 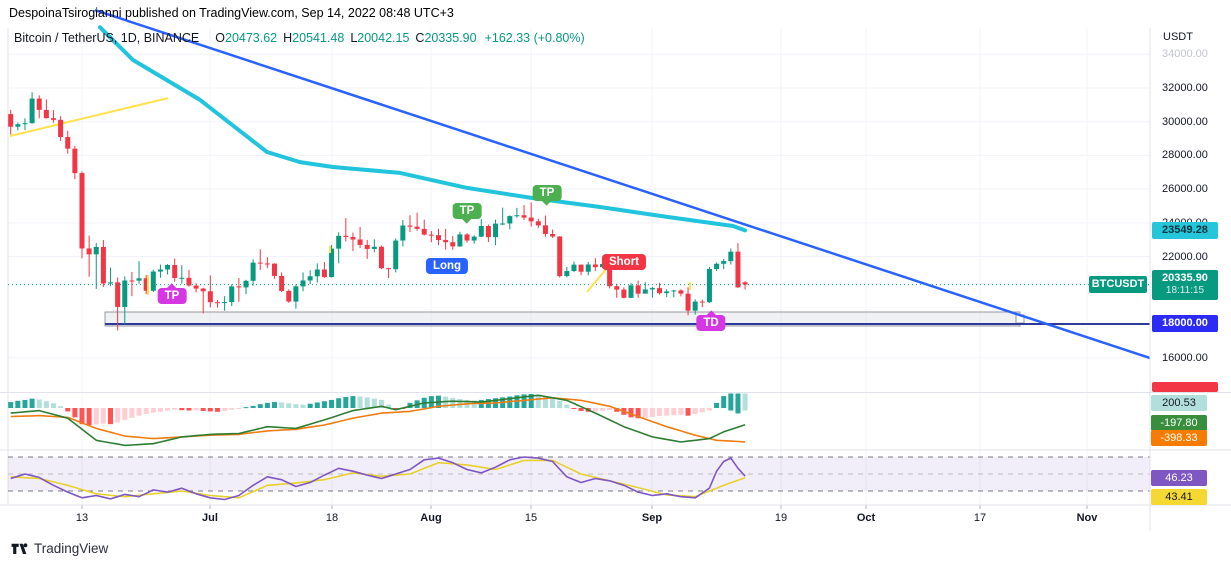 I want to click on time-axis-label: 19, so click(x=781, y=518).